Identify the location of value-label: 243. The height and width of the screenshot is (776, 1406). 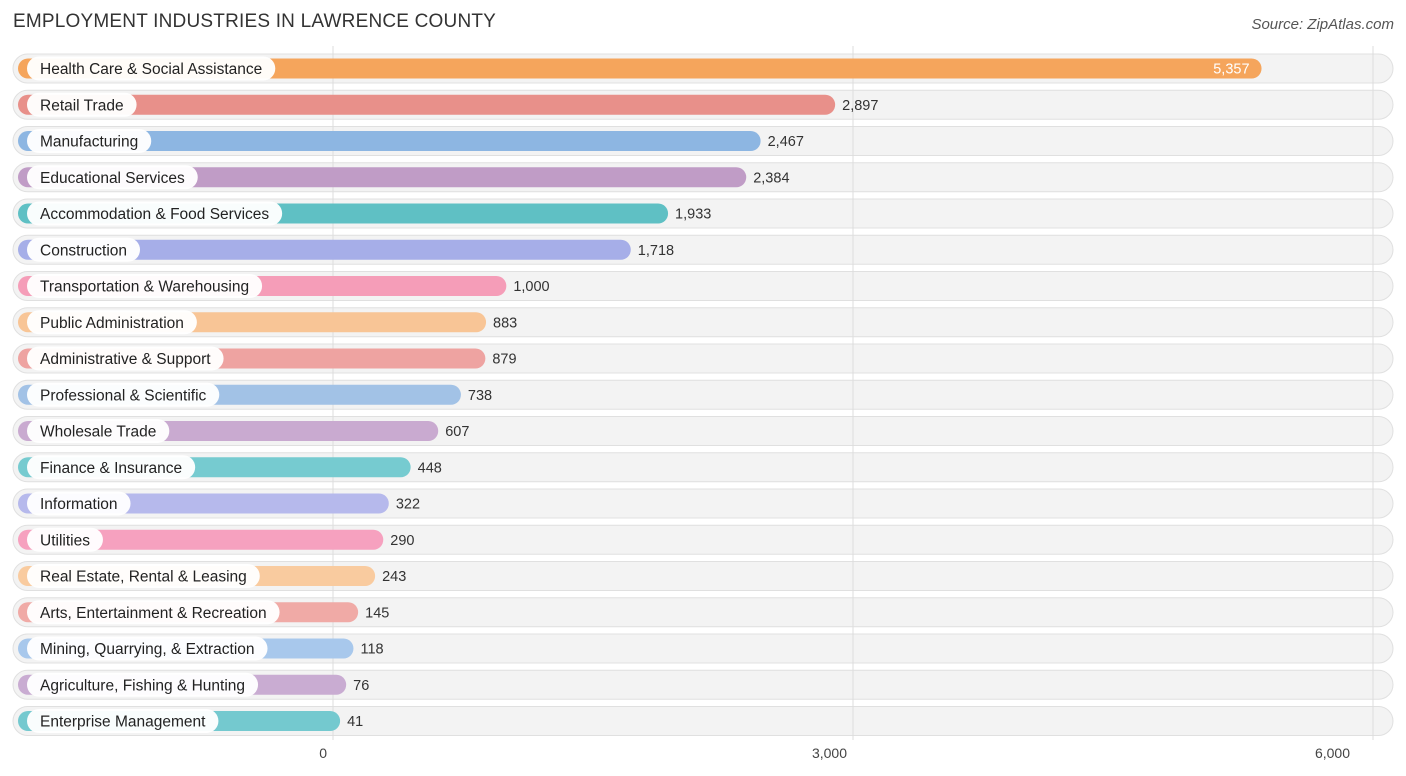
(394, 577).